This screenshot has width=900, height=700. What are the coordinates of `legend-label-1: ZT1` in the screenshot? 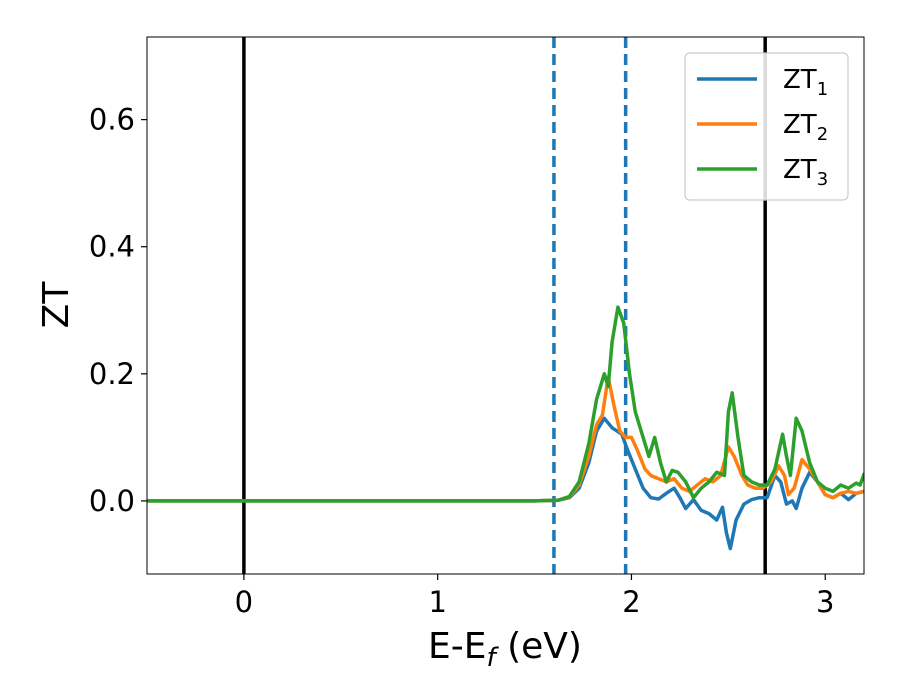 It's located at (805, 82).